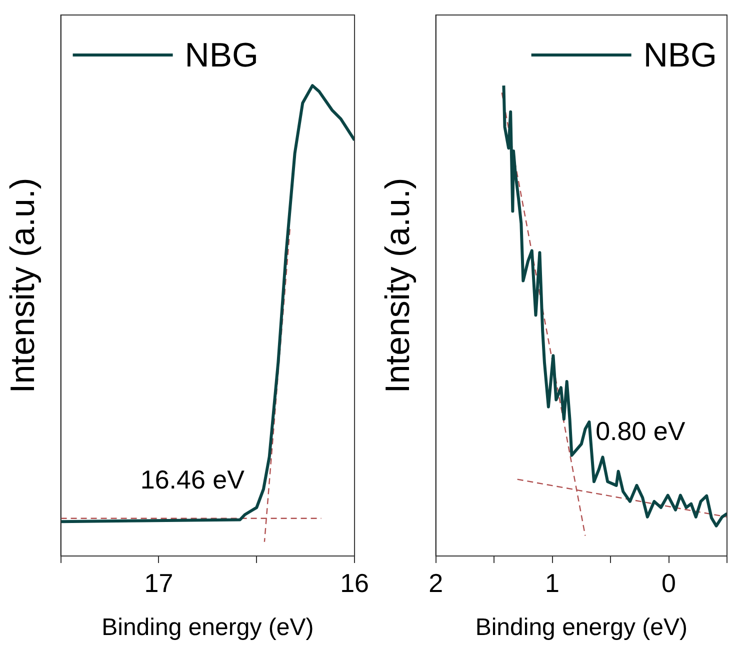 This screenshot has height=657, width=742. I want to click on annotation: 16.46 eV, so click(193, 479).